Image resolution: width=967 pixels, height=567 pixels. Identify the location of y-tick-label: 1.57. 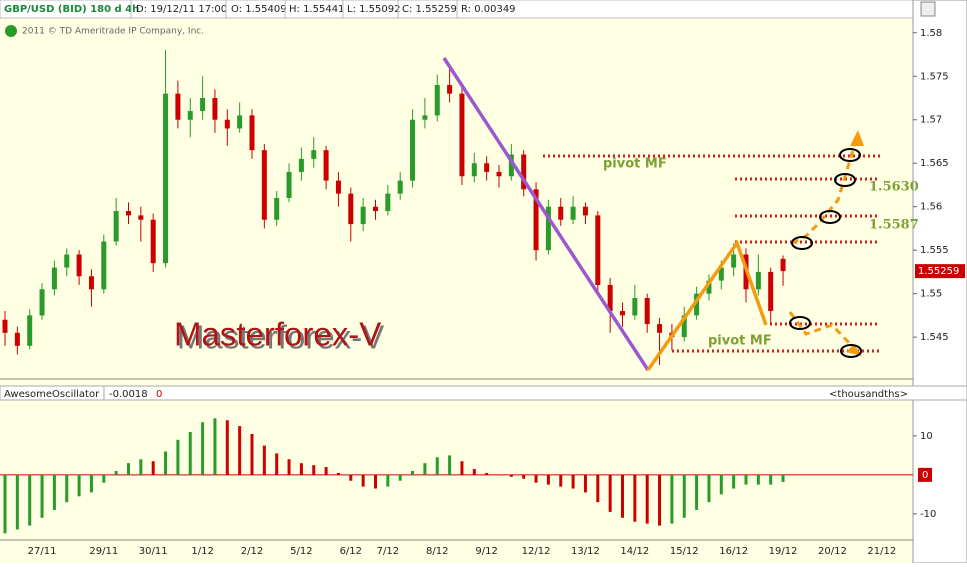
(931, 120).